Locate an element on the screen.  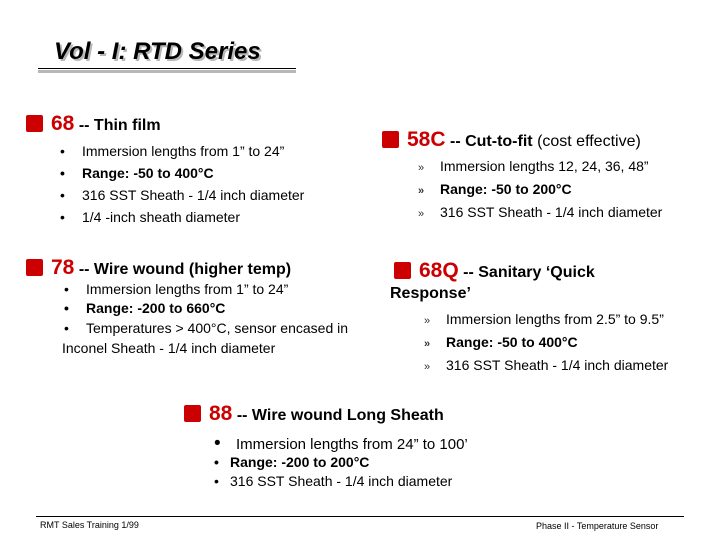
section-88-header: 88 -- Wire wound Long Sheath is located at coordinates (314, 414).